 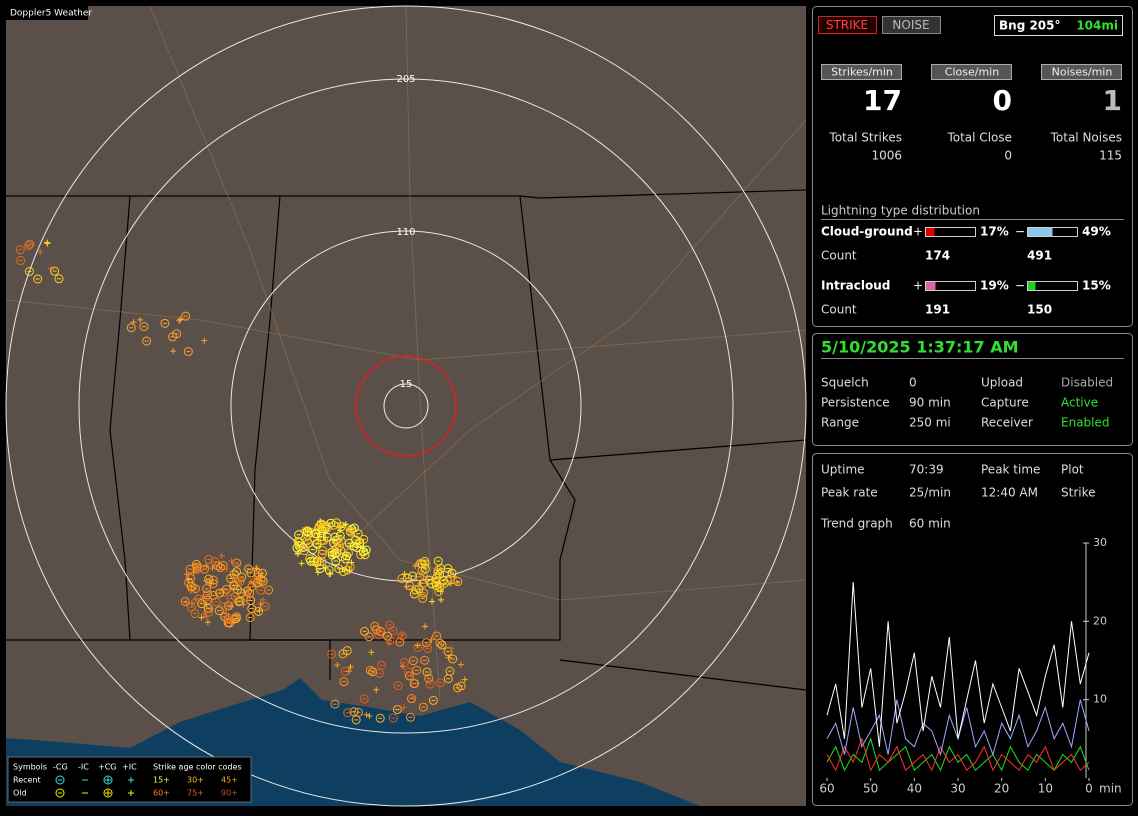 I want to click on setting-text: 0, so click(x=913, y=383).